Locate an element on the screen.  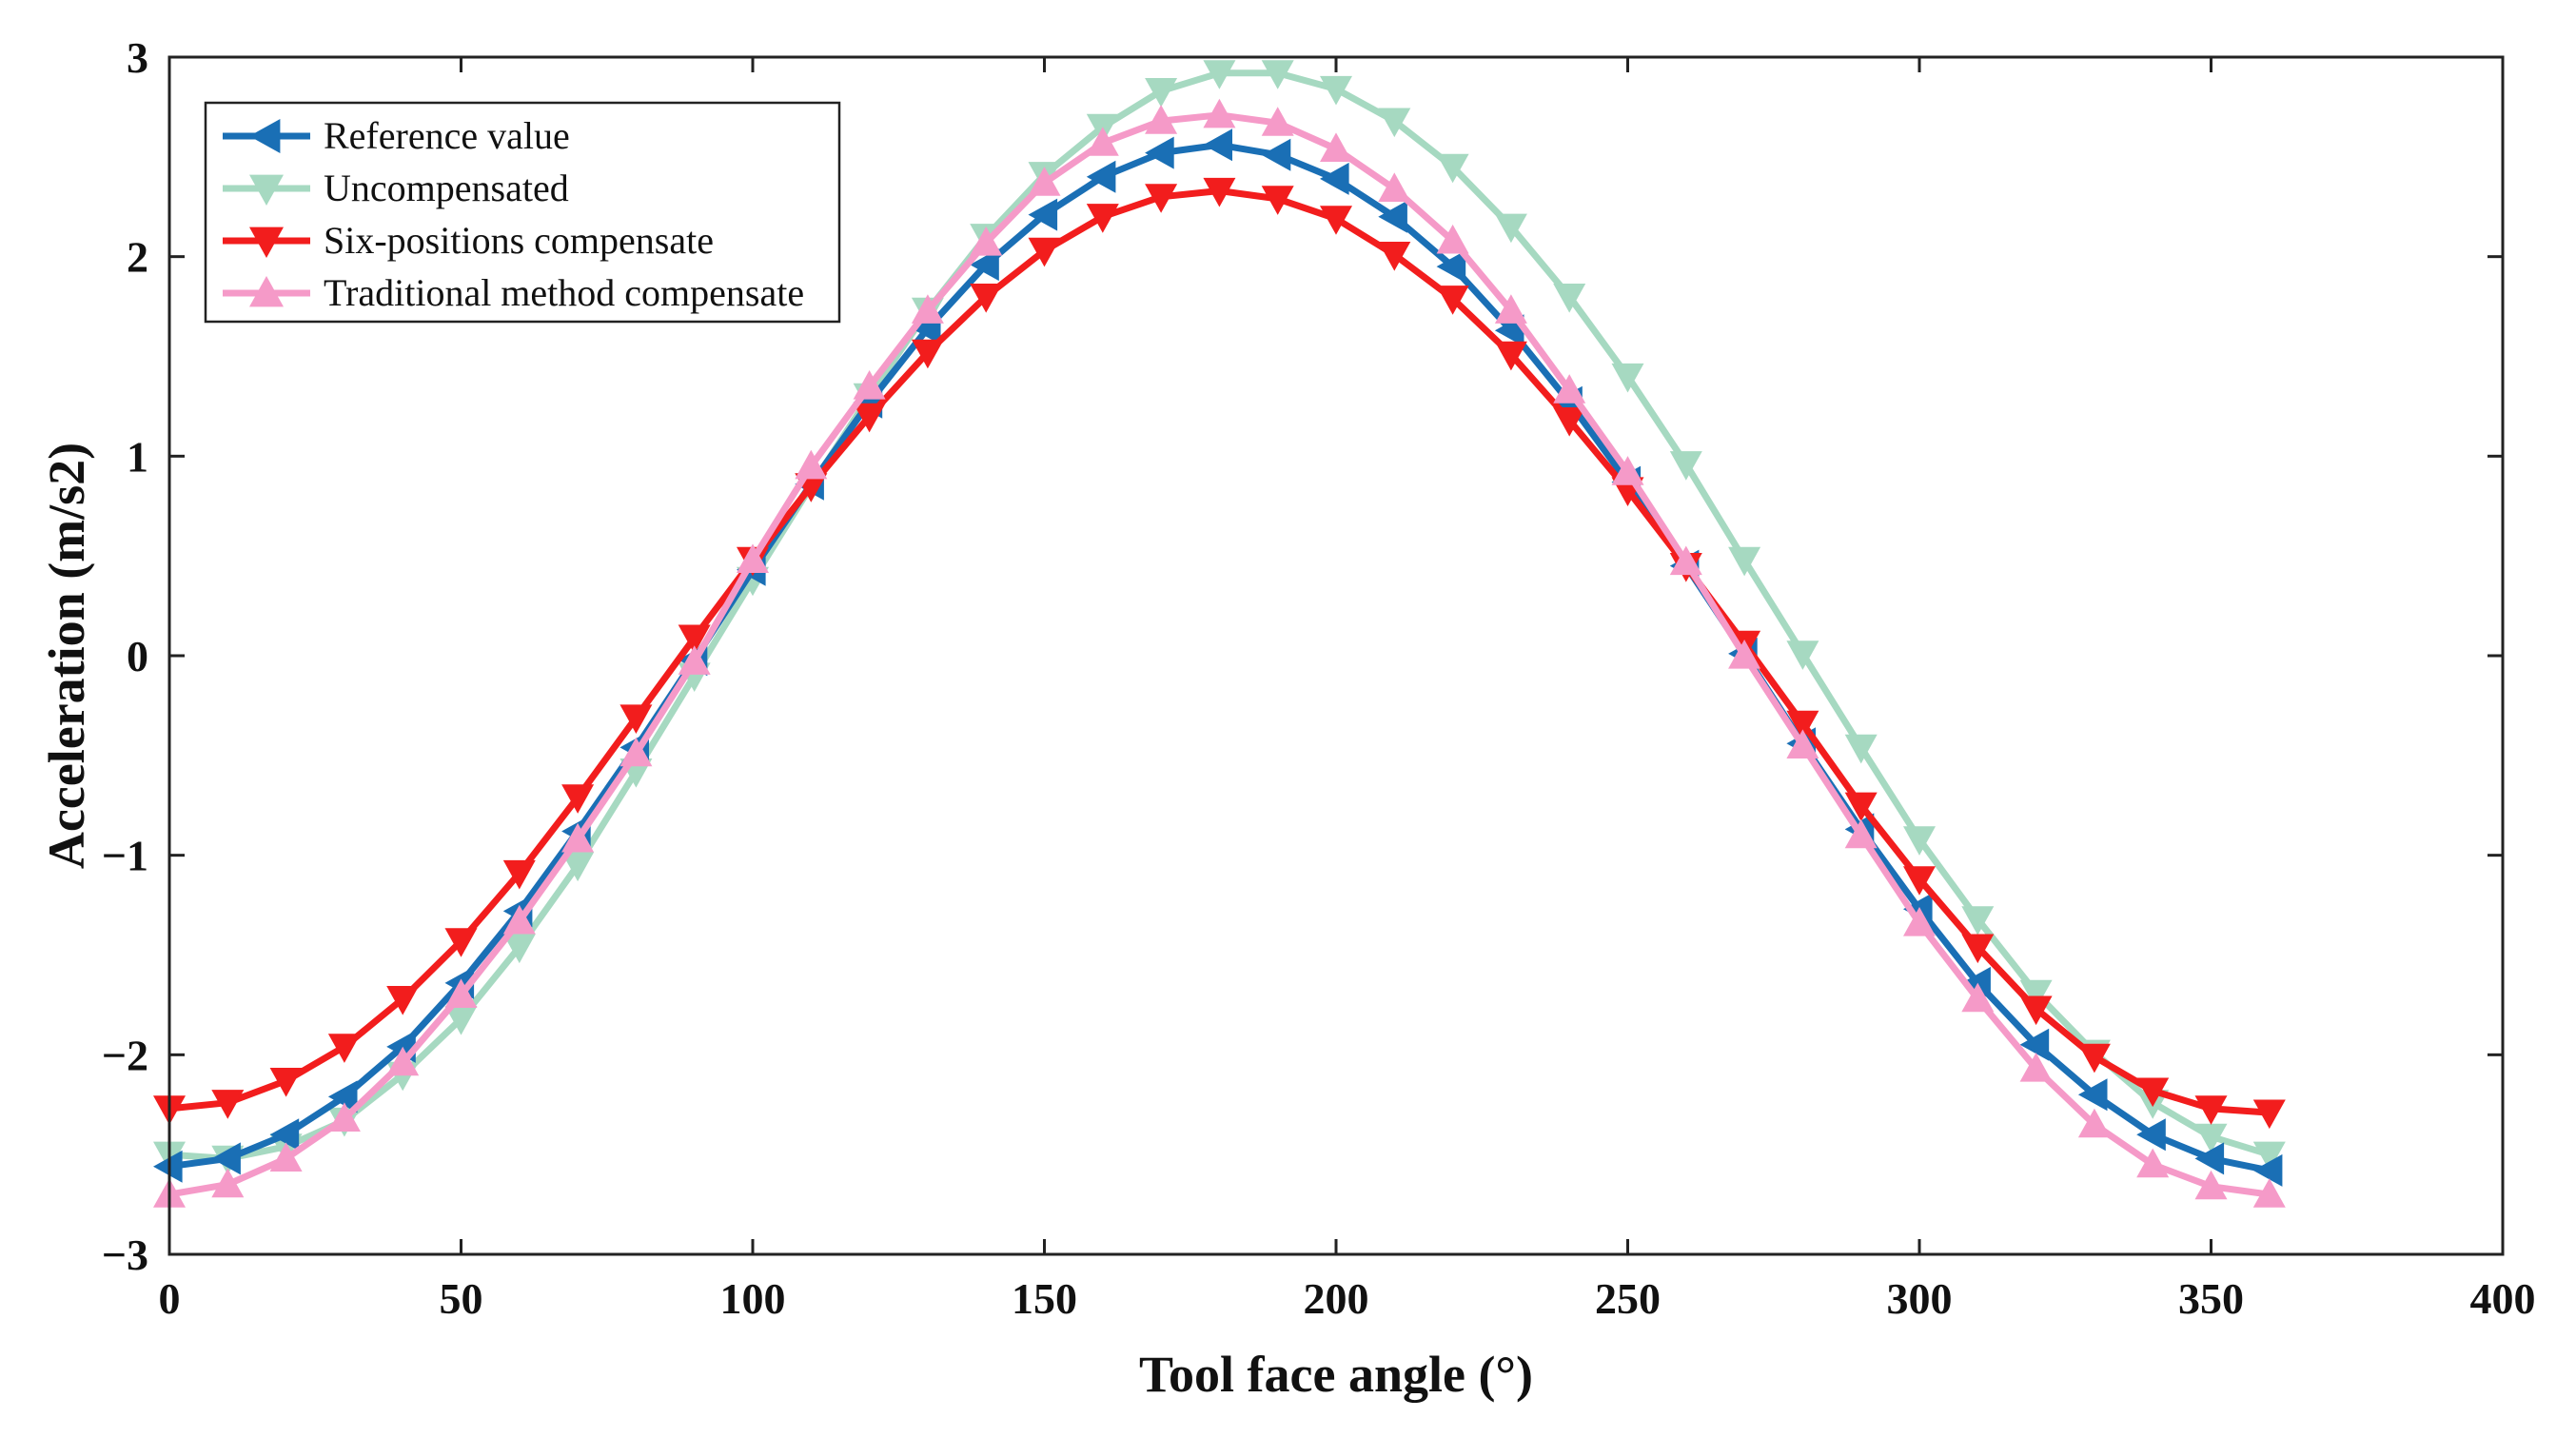
y-tick-label: 2 is located at coordinates (137, 258).